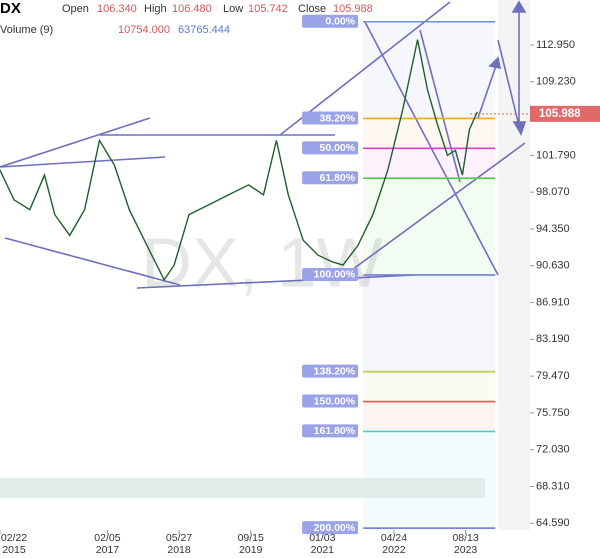  I want to click on last-price-box, so click(565, 113).